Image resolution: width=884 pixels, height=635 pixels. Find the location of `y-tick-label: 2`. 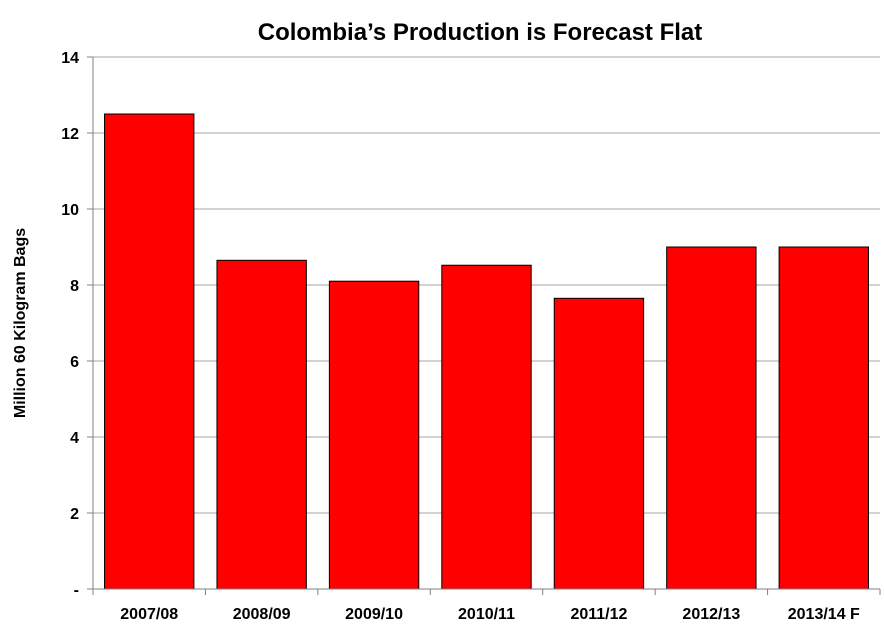

y-tick-label: 2 is located at coordinates (74, 514).